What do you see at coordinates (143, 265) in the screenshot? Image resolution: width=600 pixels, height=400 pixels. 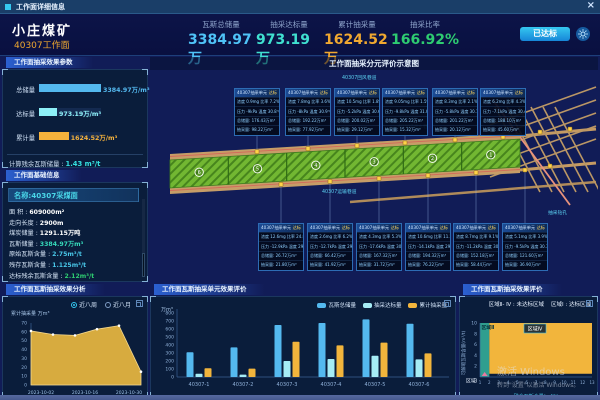 I see `scrollbar-thumb` at bounding box center [143, 265].